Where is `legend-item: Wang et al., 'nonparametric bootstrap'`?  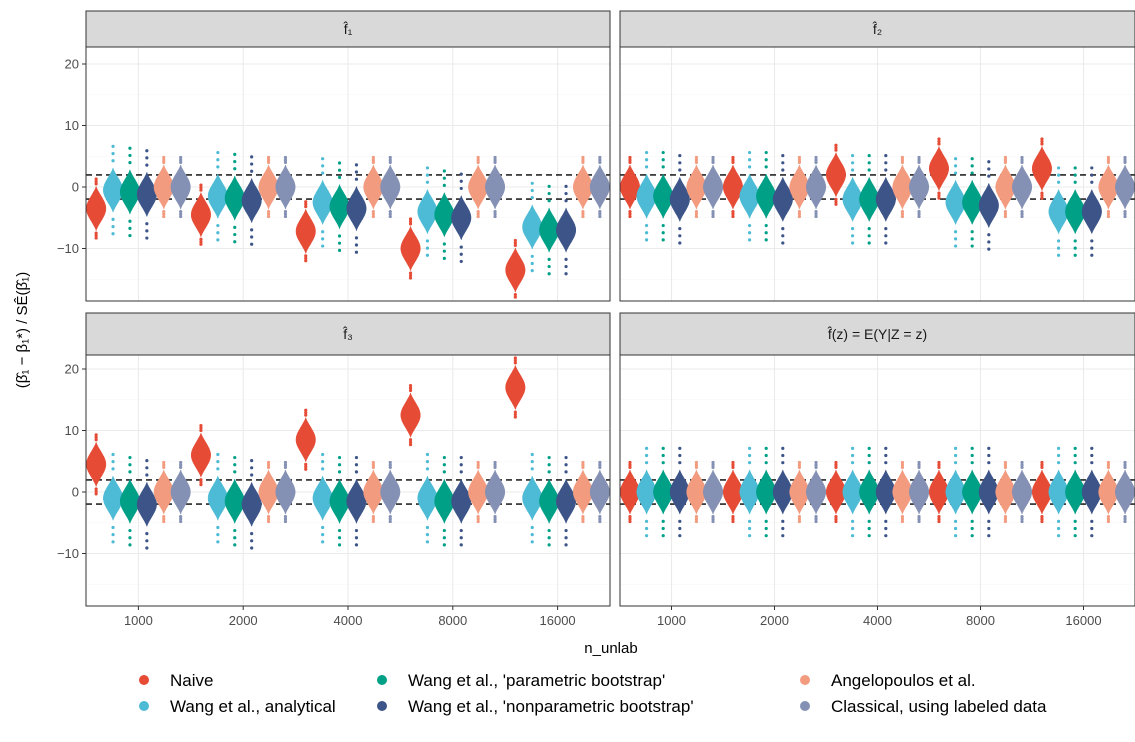 legend-item: Wang et al., 'nonparametric bootstrap' is located at coordinates (535, 706).